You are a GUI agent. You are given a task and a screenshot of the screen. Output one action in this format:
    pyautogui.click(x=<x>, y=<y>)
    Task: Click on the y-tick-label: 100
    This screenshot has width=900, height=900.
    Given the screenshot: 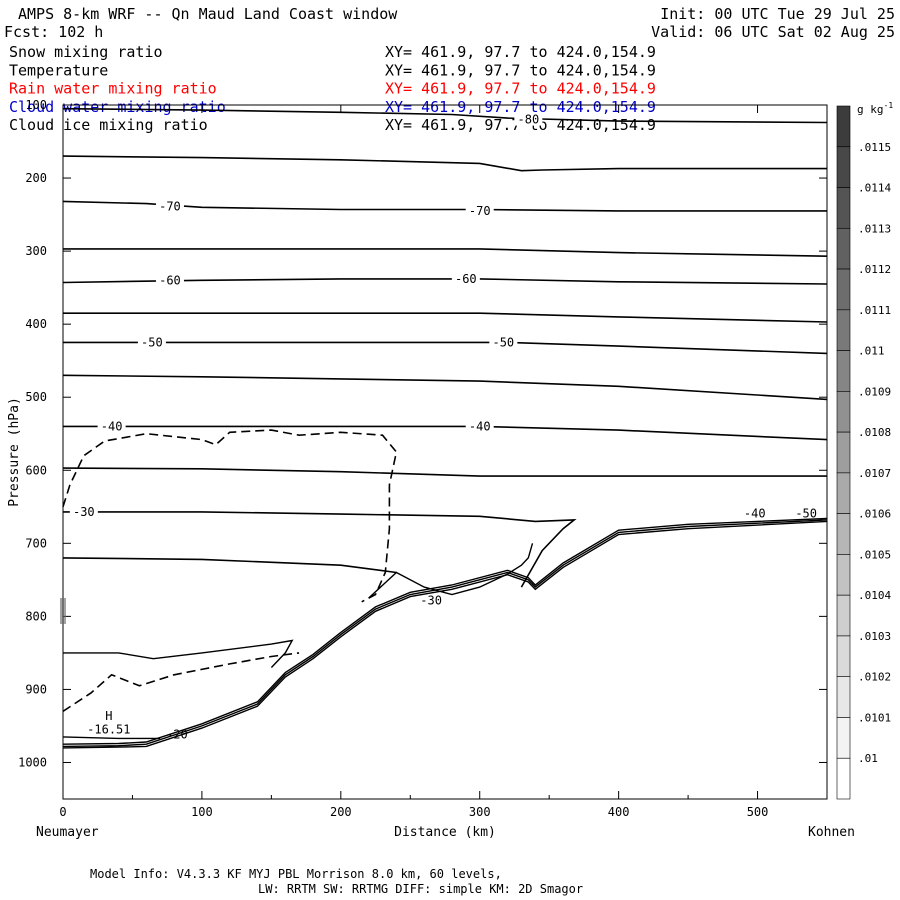 What is the action you would take?
    pyautogui.click(x=36, y=105)
    